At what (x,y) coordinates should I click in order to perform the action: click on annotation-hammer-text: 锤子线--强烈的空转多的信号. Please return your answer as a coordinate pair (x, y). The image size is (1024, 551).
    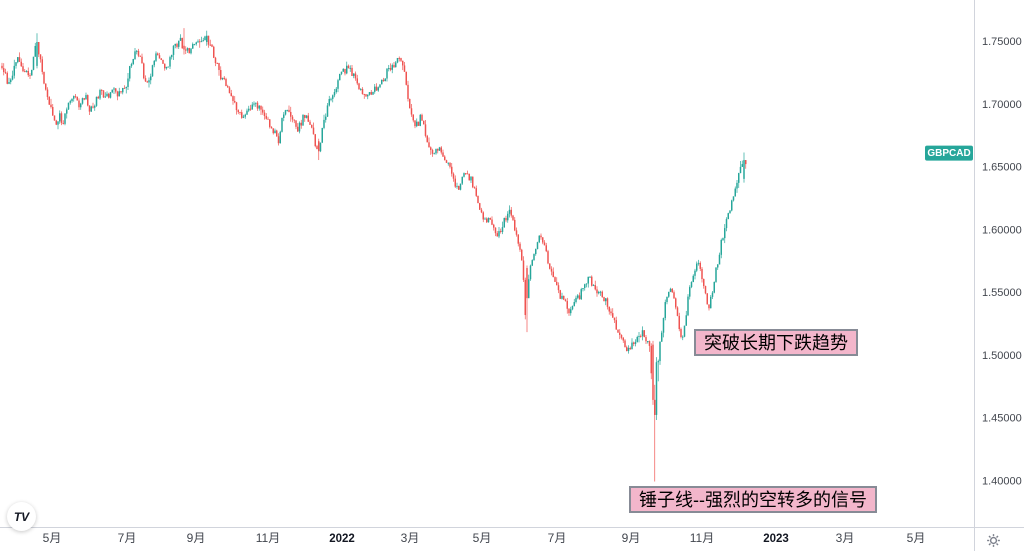
    Looking at the image, I should click on (753, 499).